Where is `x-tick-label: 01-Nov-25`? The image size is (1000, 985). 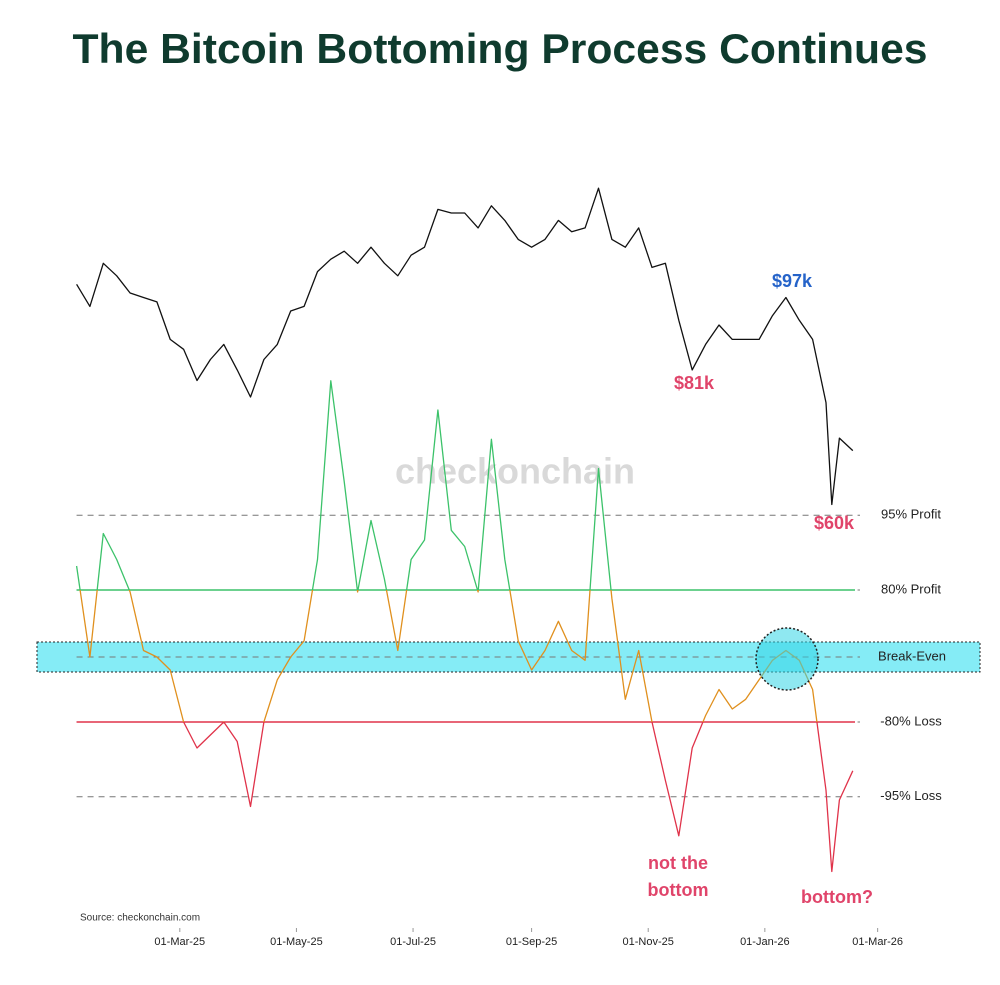
x-tick-label: 01-Nov-25 is located at coordinates (648, 942).